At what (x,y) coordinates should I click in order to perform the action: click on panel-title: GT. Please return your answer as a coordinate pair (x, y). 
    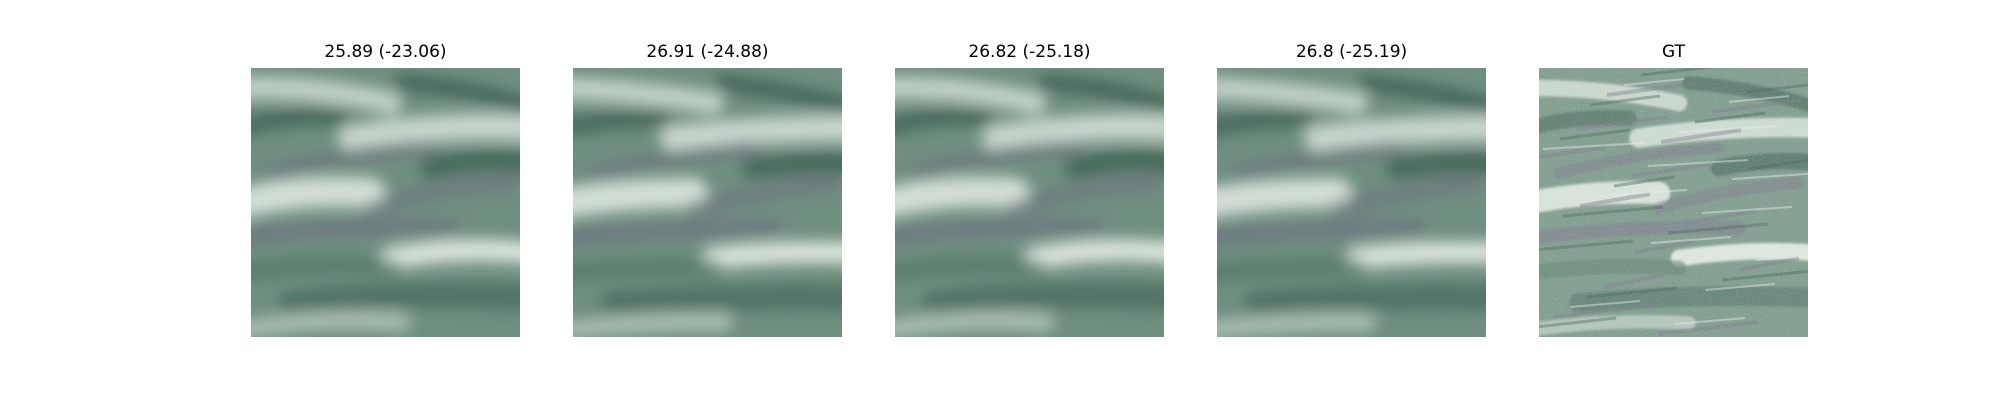
    Looking at the image, I should click on (1673, 52).